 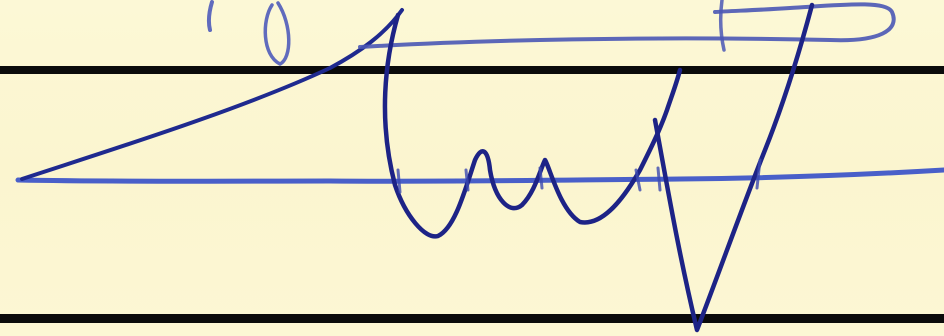 I want to click on signature-cross-marks, so click(x=579, y=176).